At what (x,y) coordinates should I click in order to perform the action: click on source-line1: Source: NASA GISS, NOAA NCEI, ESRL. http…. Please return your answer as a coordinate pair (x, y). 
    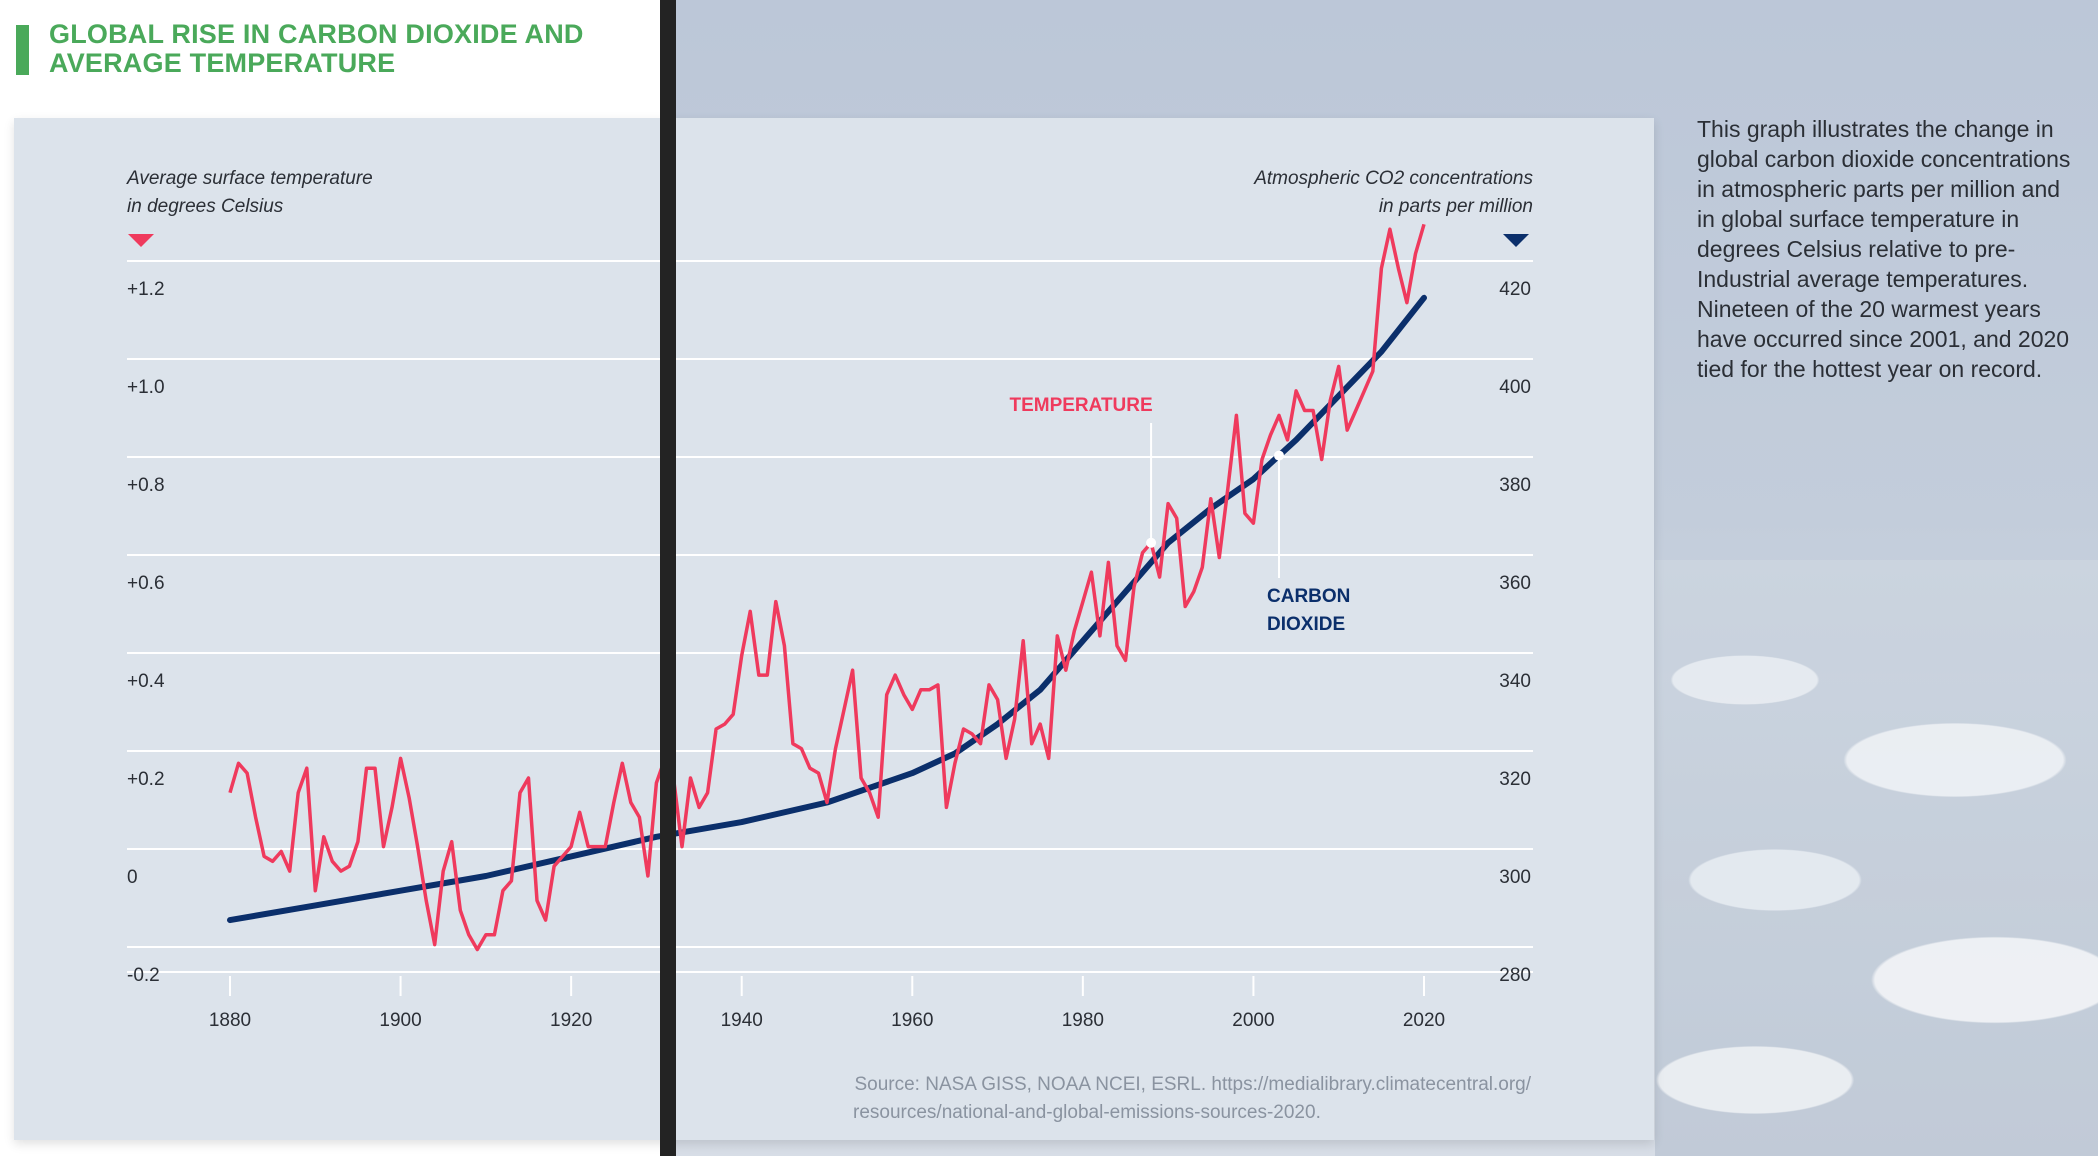
    Looking at the image, I should click on (1192, 1084).